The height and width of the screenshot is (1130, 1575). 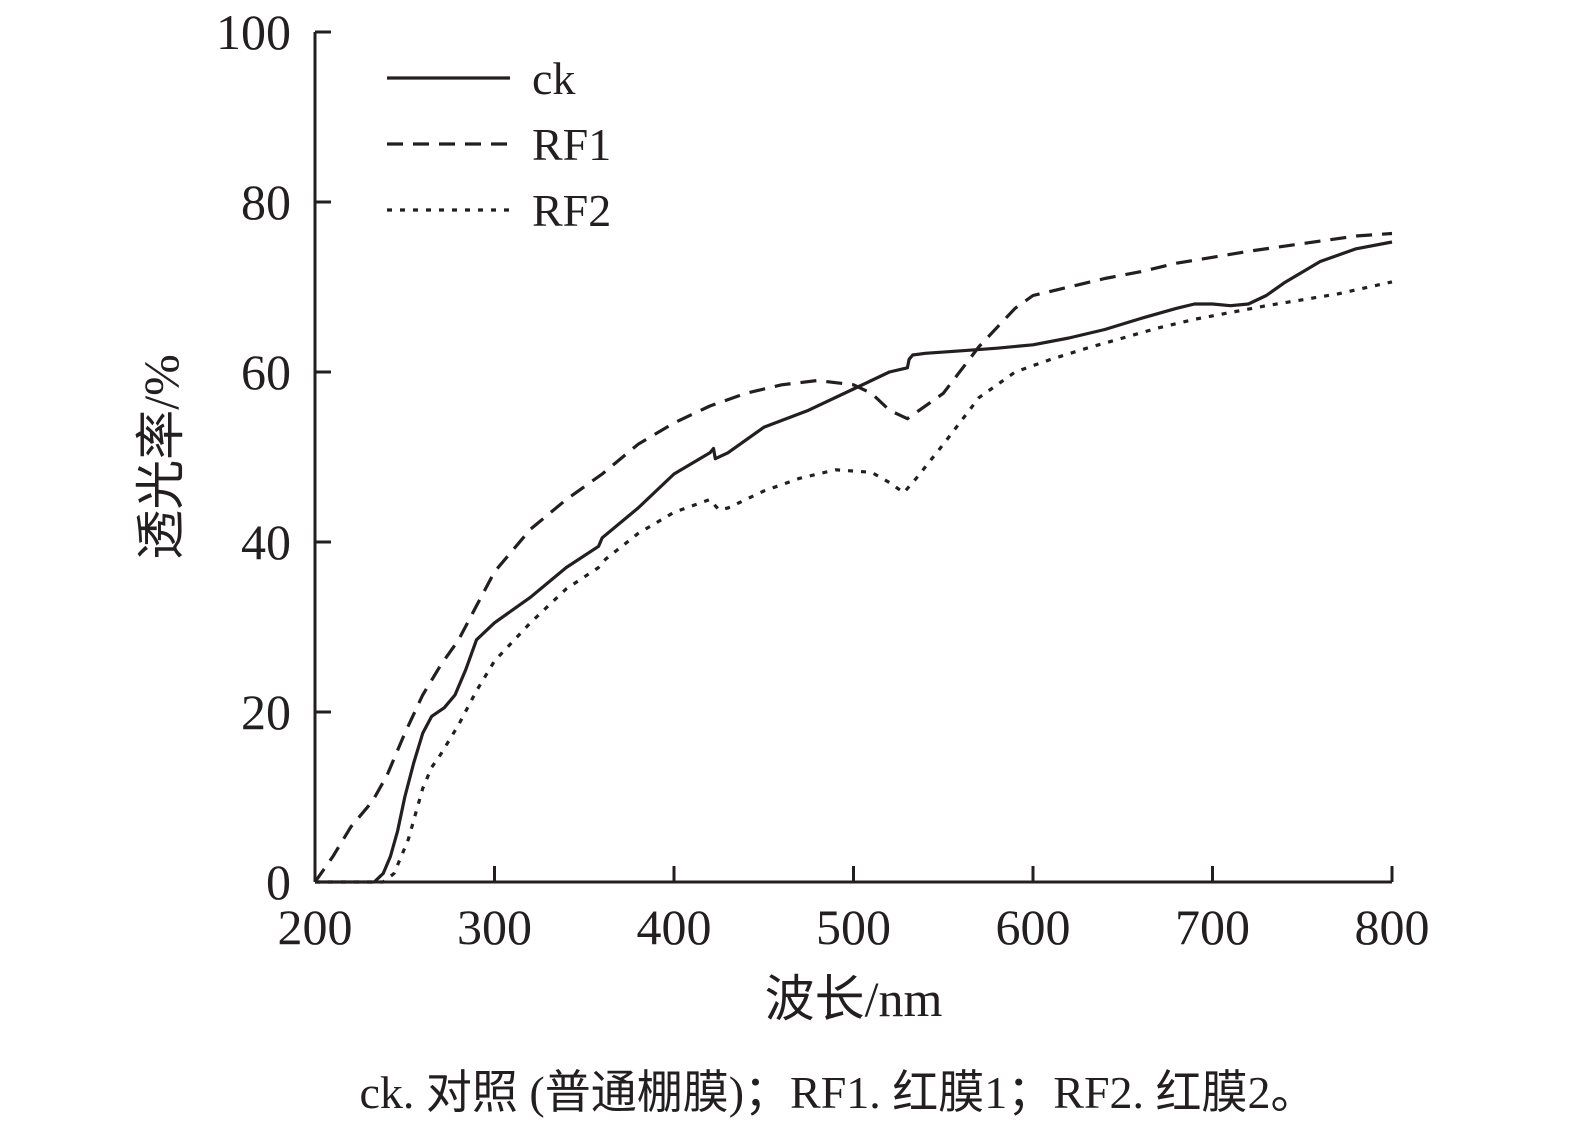 What do you see at coordinates (253, 32) in the screenshot?
I see `y-tick-label: 100` at bounding box center [253, 32].